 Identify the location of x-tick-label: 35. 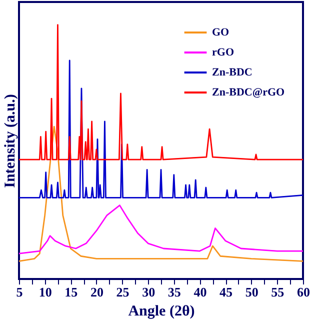
(175, 292).